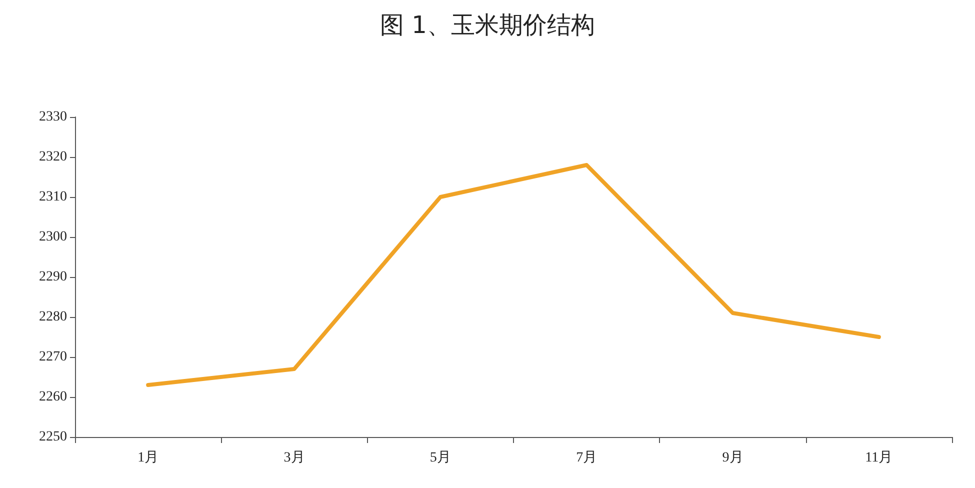 This screenshot has height=488, width=975. Describe the element at coordinates (294, 458) in the screenshot. I see `x-tick-label: 3月` at that location.